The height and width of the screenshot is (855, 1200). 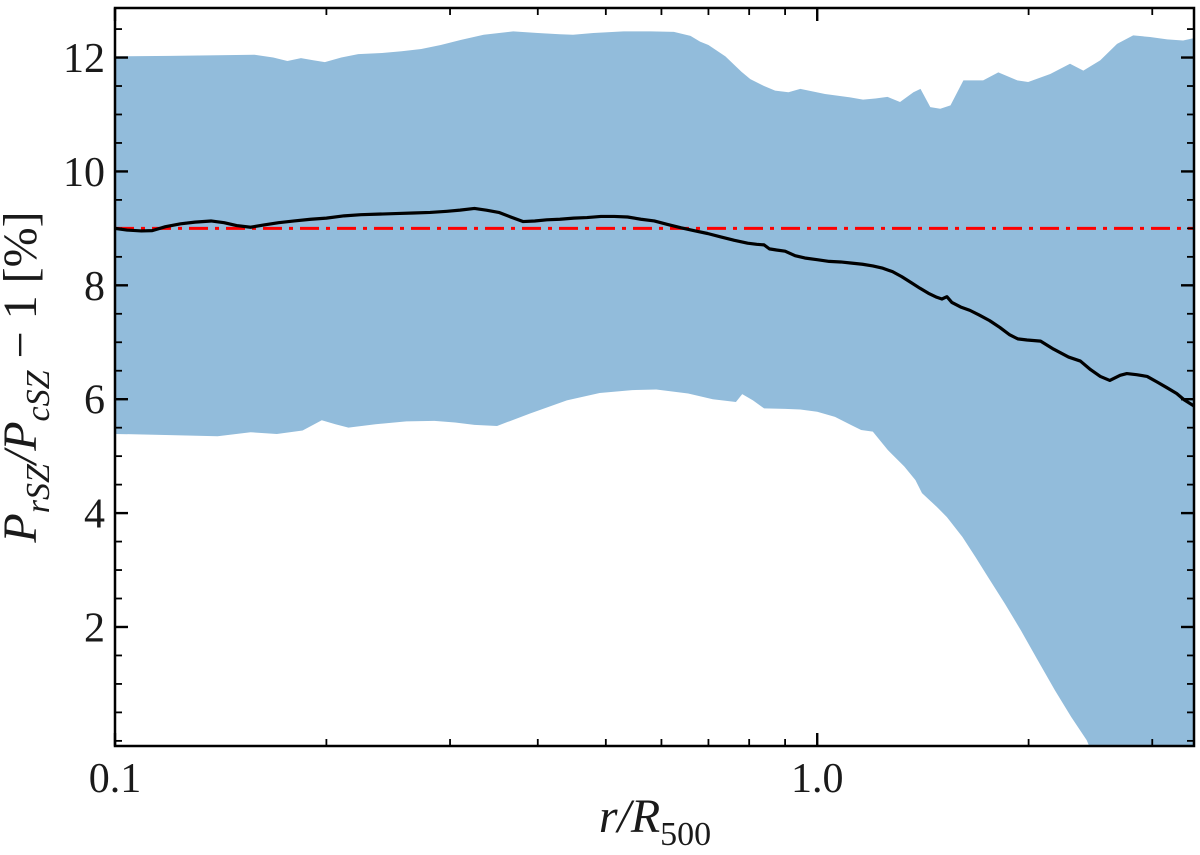 What do you see at coordinates (94, 515) in the screenshot?
I see `svg-text: 4` at bounding box center [94, 515].